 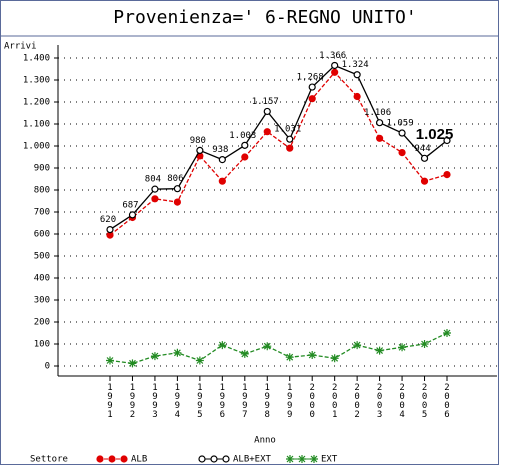 What do you see at coordinates (108, 220) in the screenshot?
I see `data-label: 620` at bounding box center [108, 220].